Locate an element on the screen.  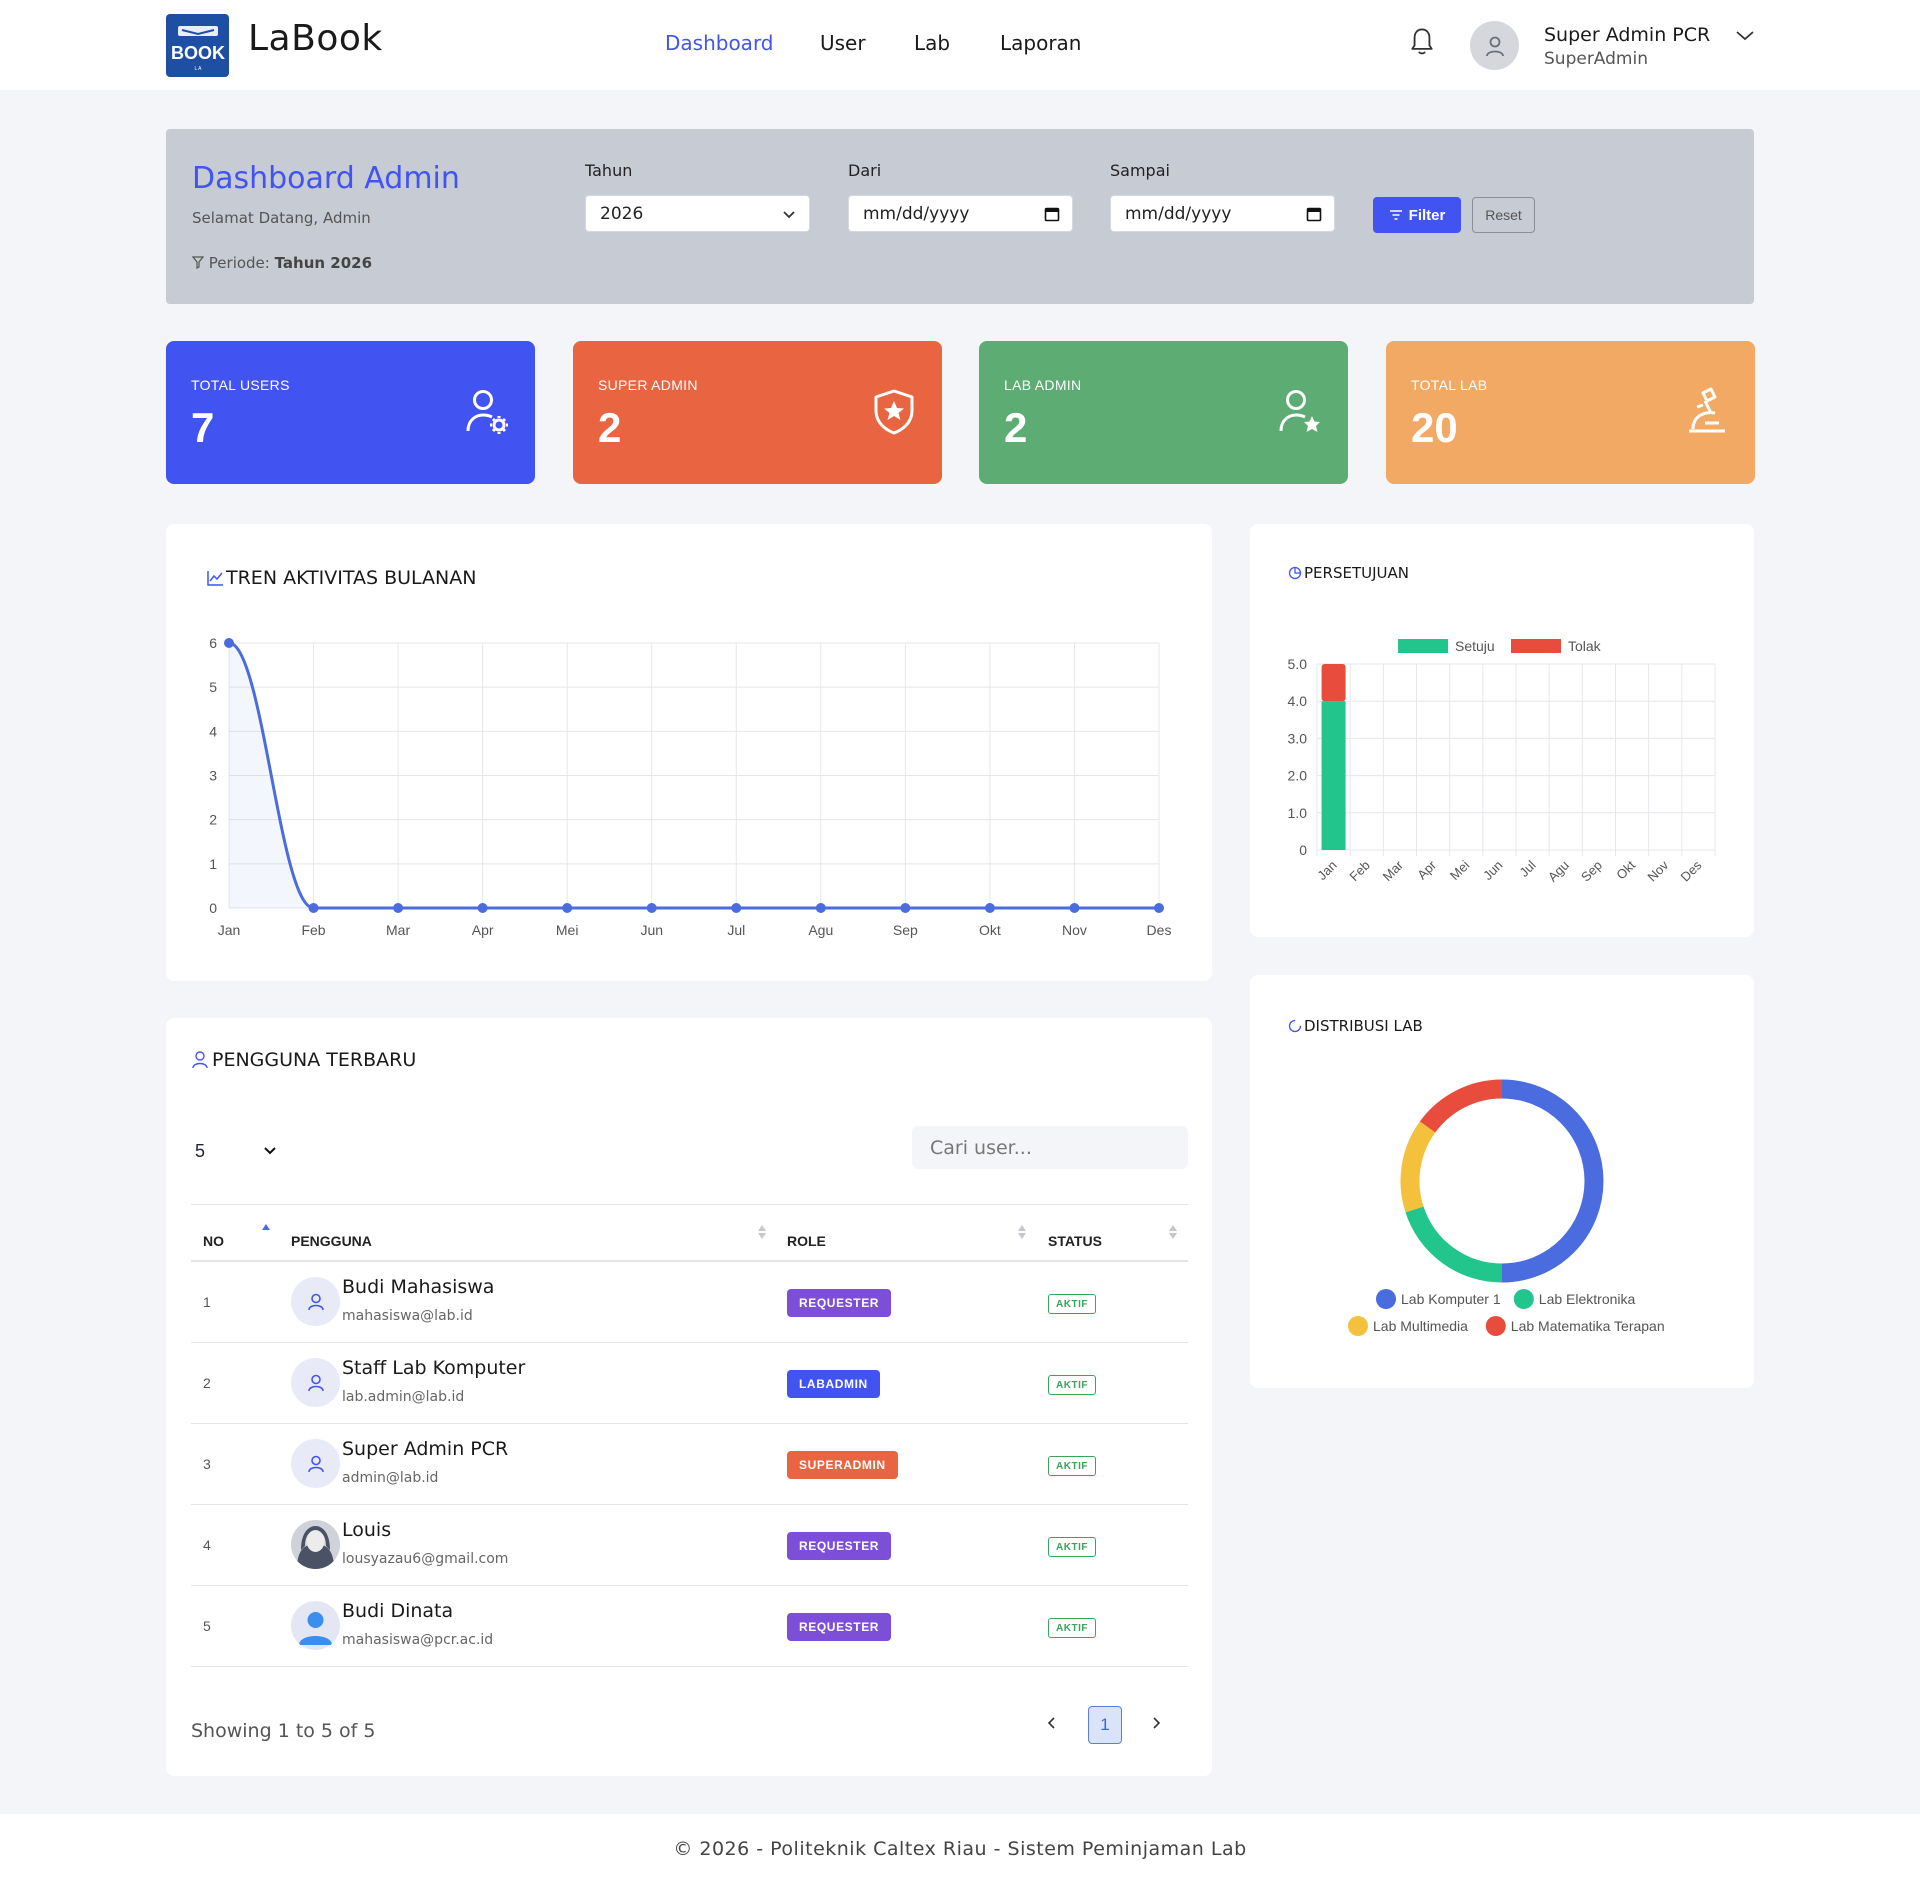
pagination-prev is located at coordinates (1052, 1724).